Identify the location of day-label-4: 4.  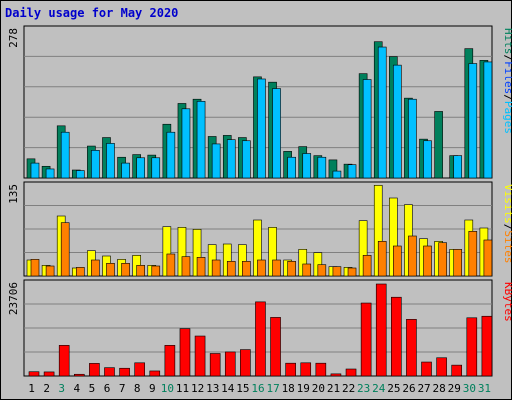
(77, 388).